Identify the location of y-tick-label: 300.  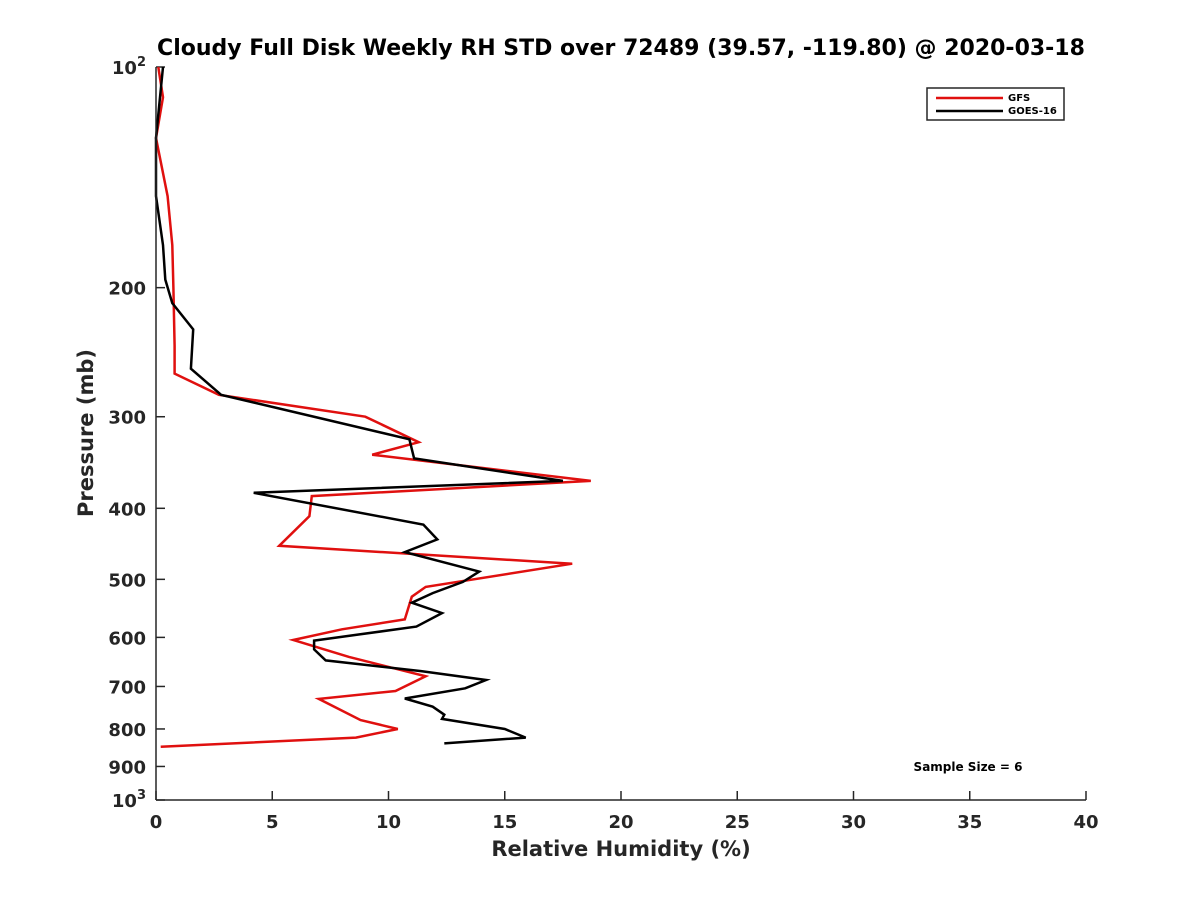
(127, 418).